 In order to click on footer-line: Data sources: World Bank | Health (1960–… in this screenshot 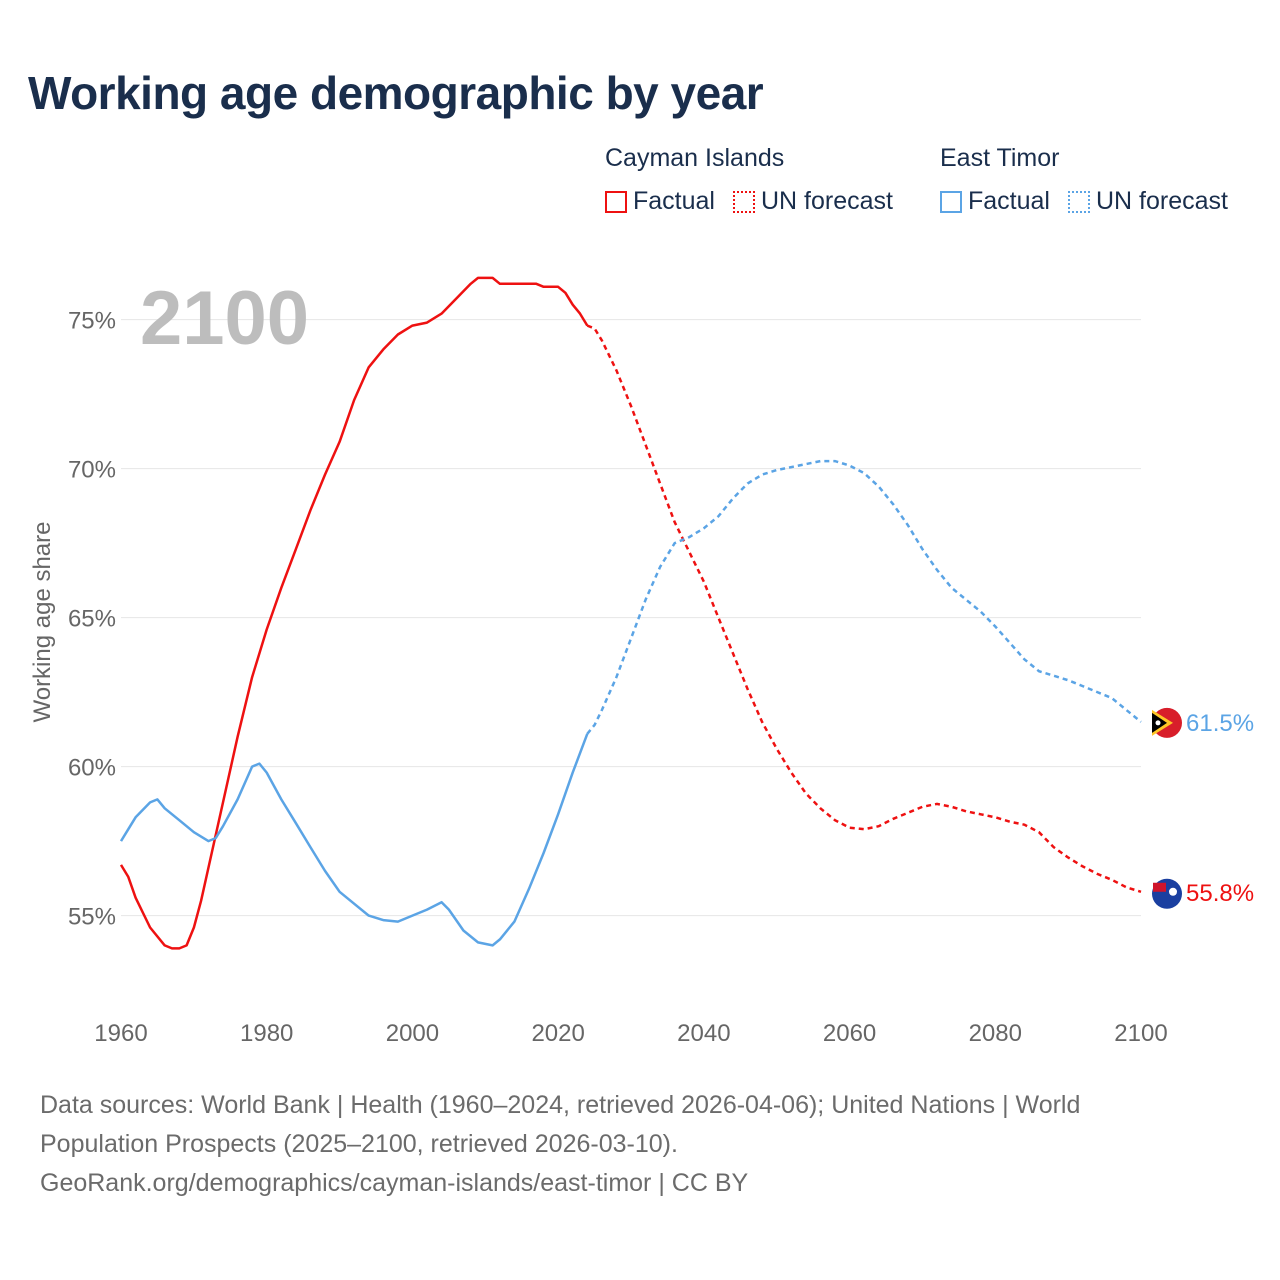, I will do `click(560, 1105)`.